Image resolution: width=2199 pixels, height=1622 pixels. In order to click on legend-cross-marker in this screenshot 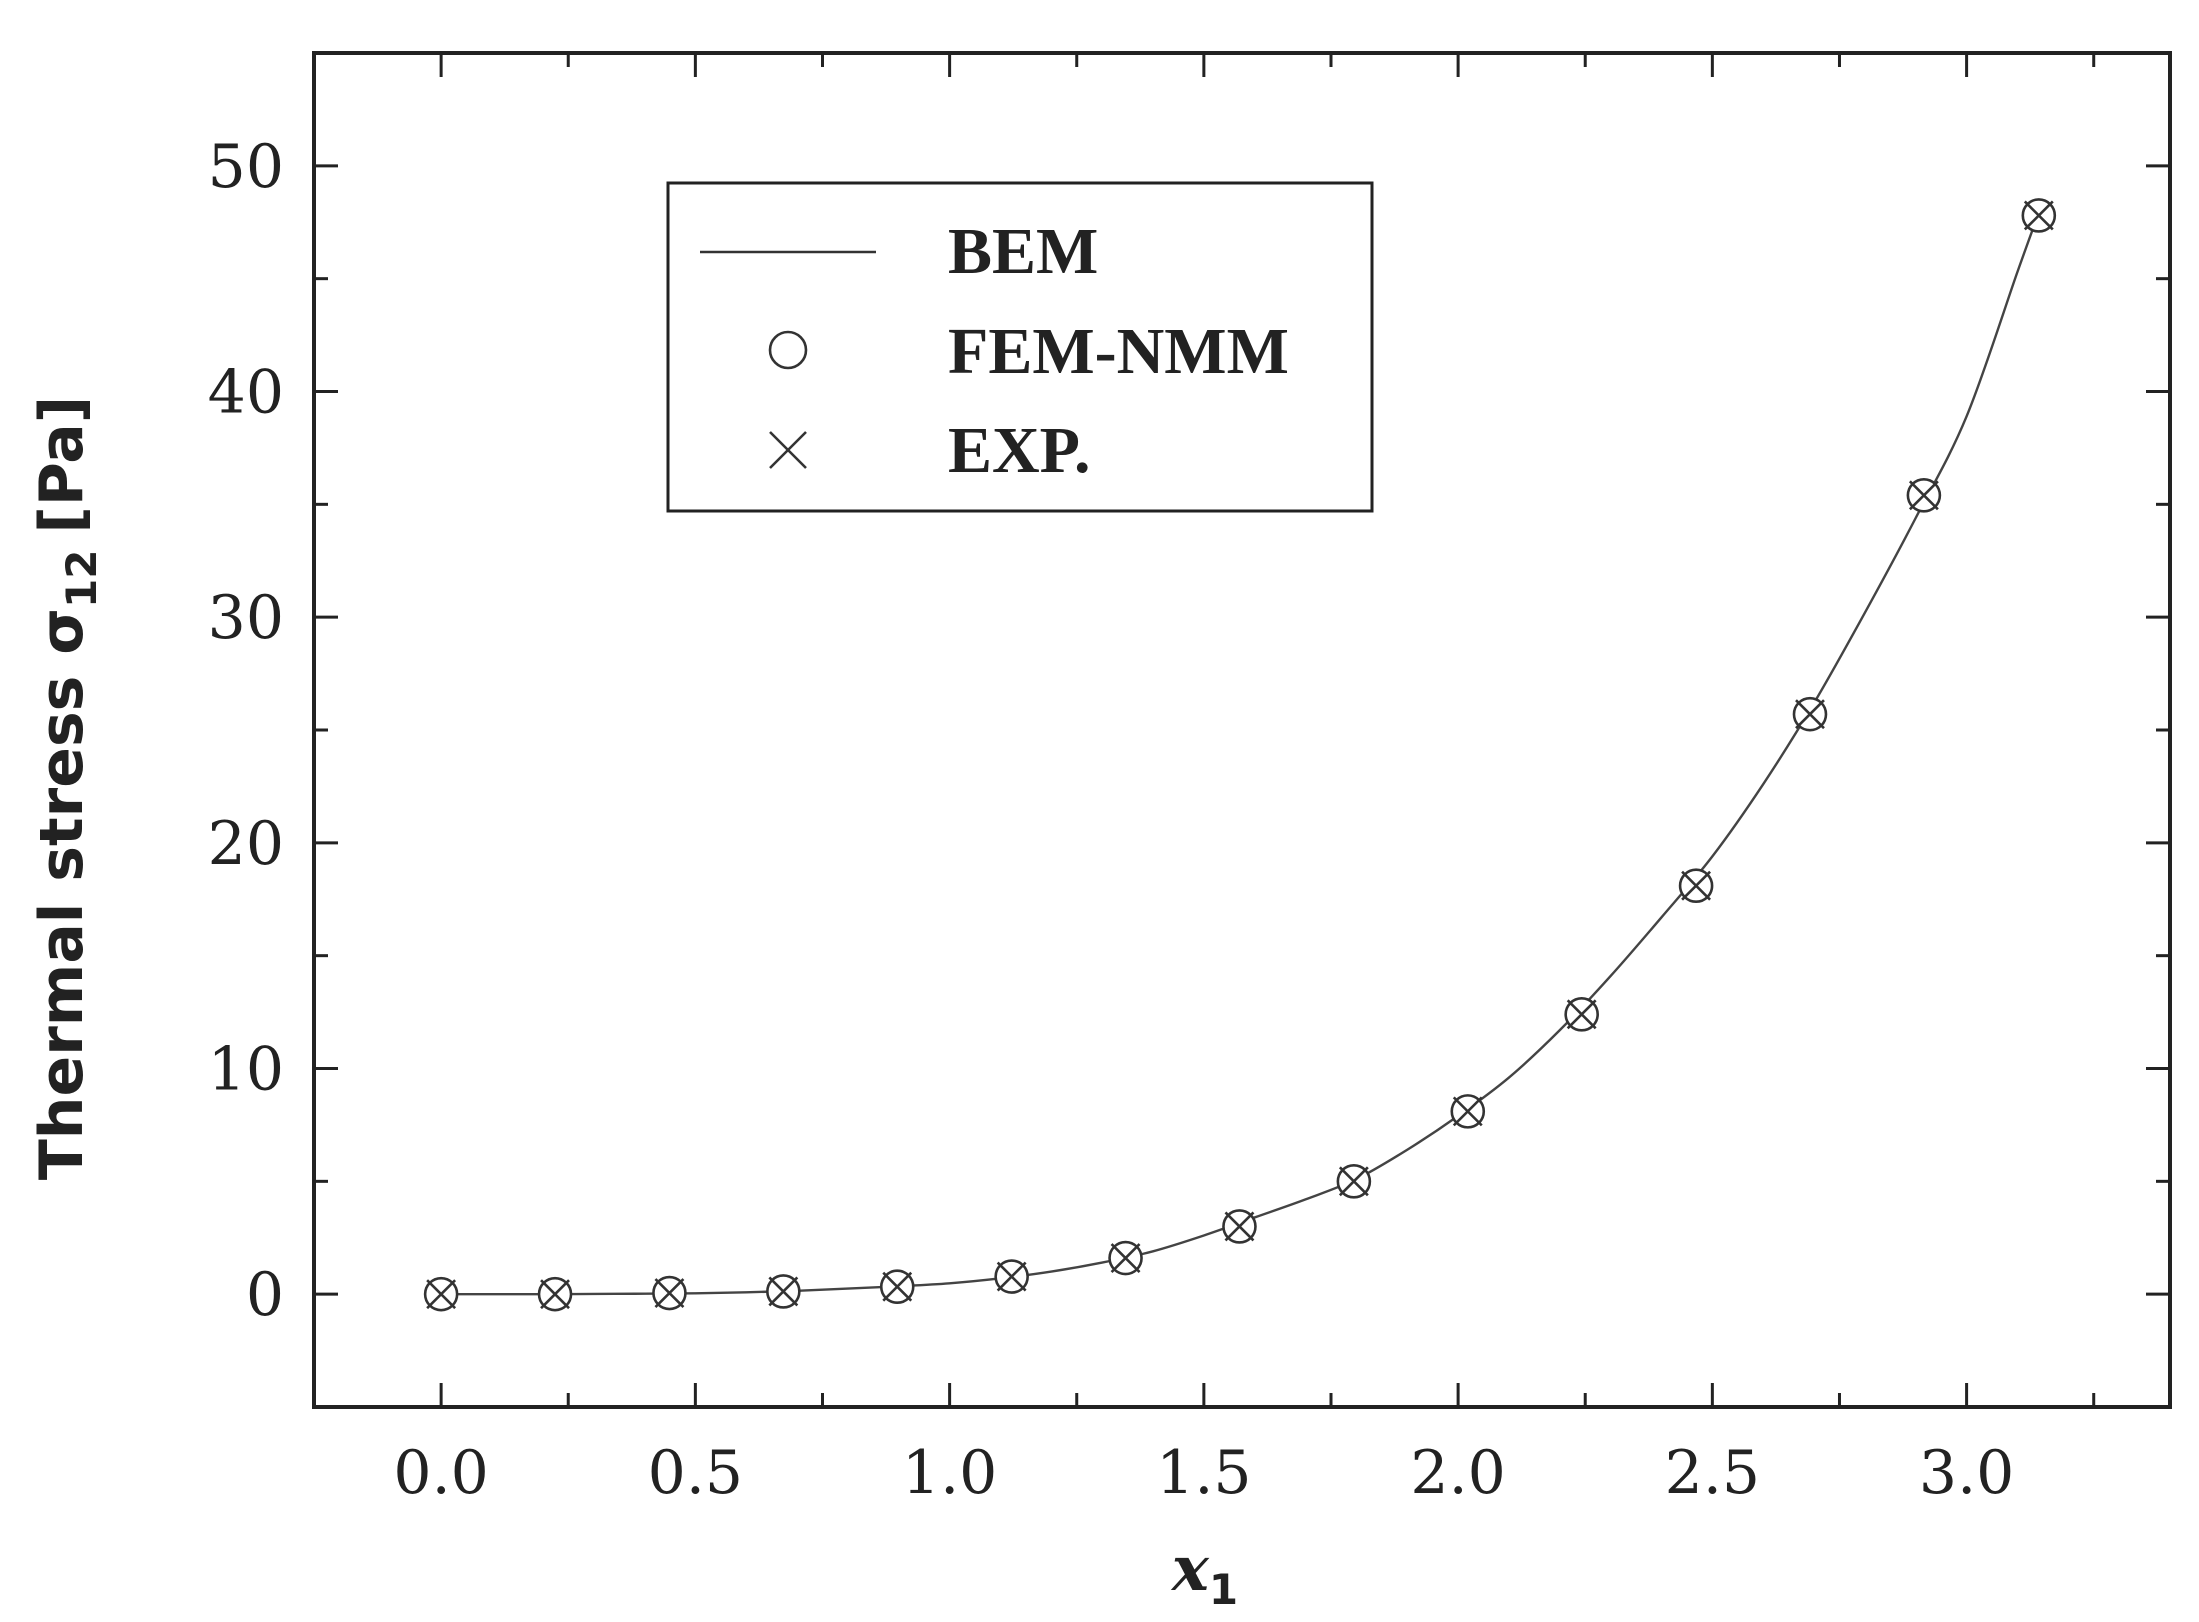, I will do `click(788, 450)`.